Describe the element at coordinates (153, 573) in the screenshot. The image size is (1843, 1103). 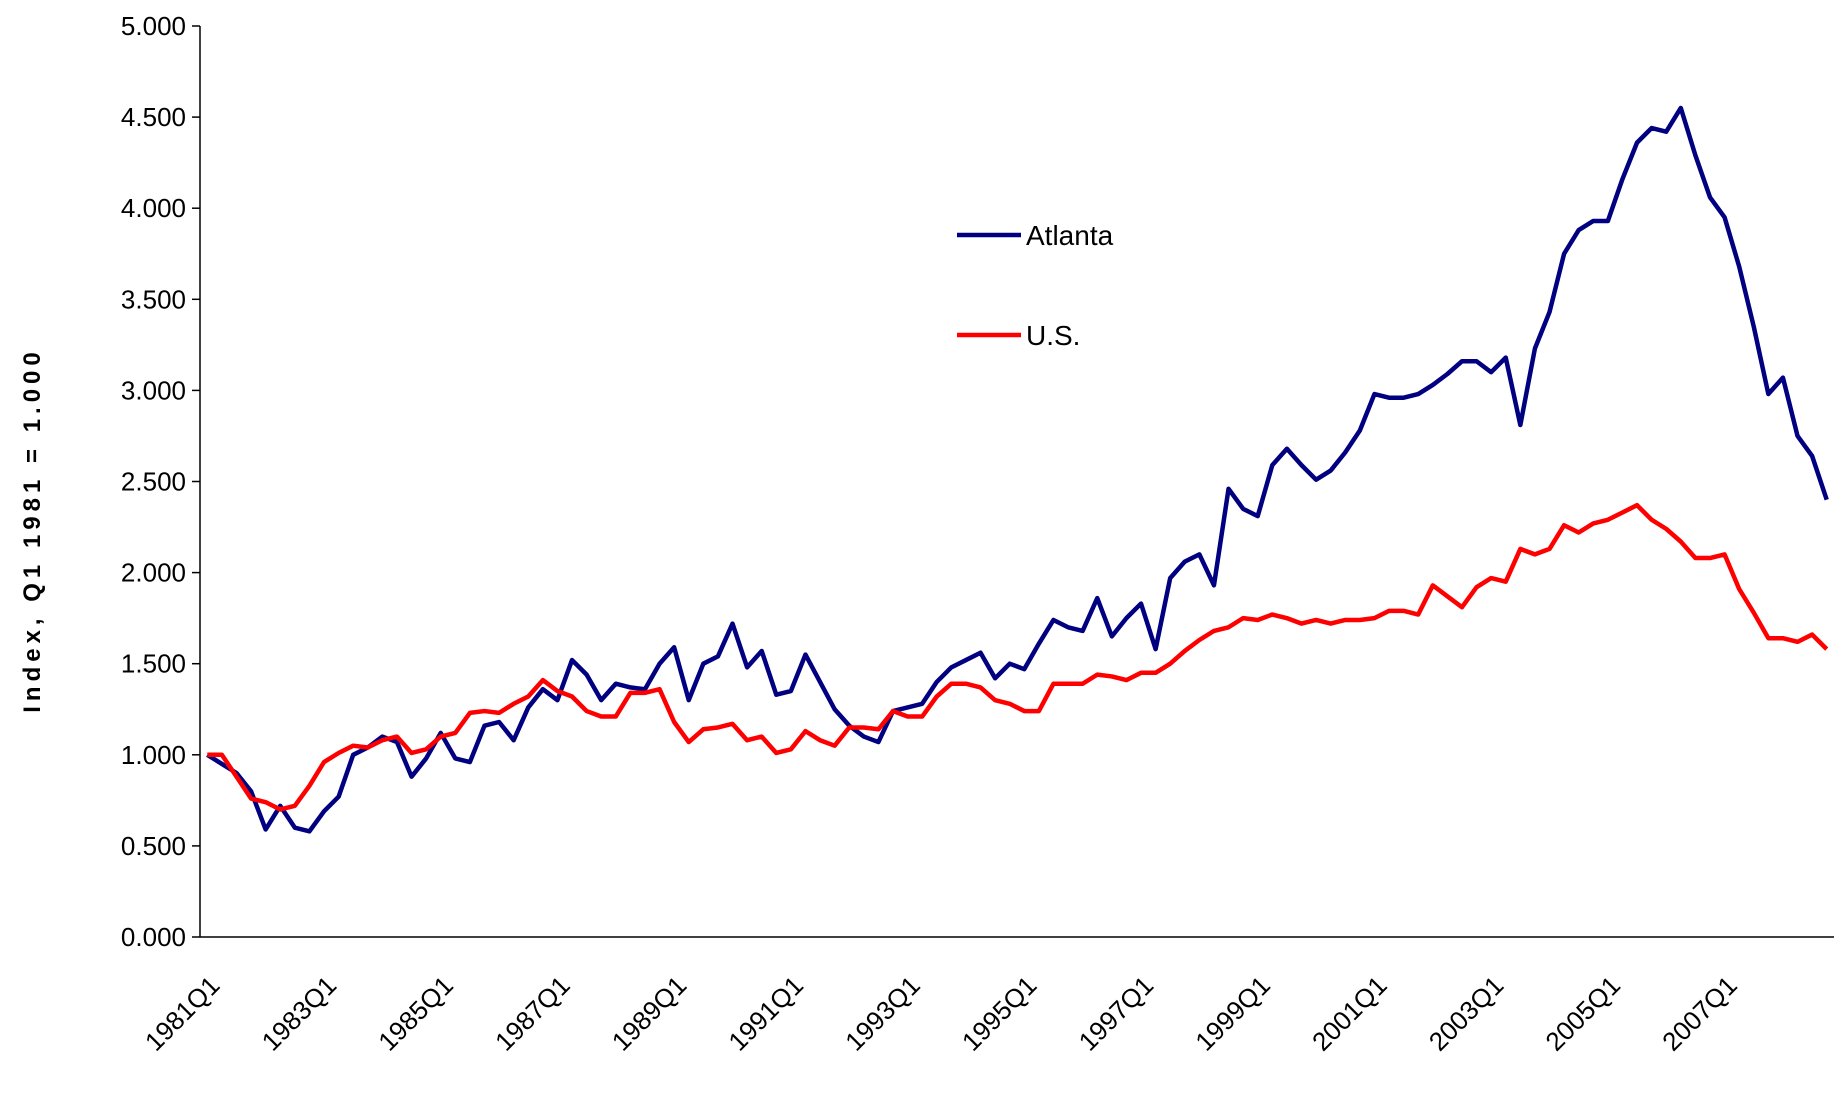
I see `y-tick-label: 2.000` at that location.